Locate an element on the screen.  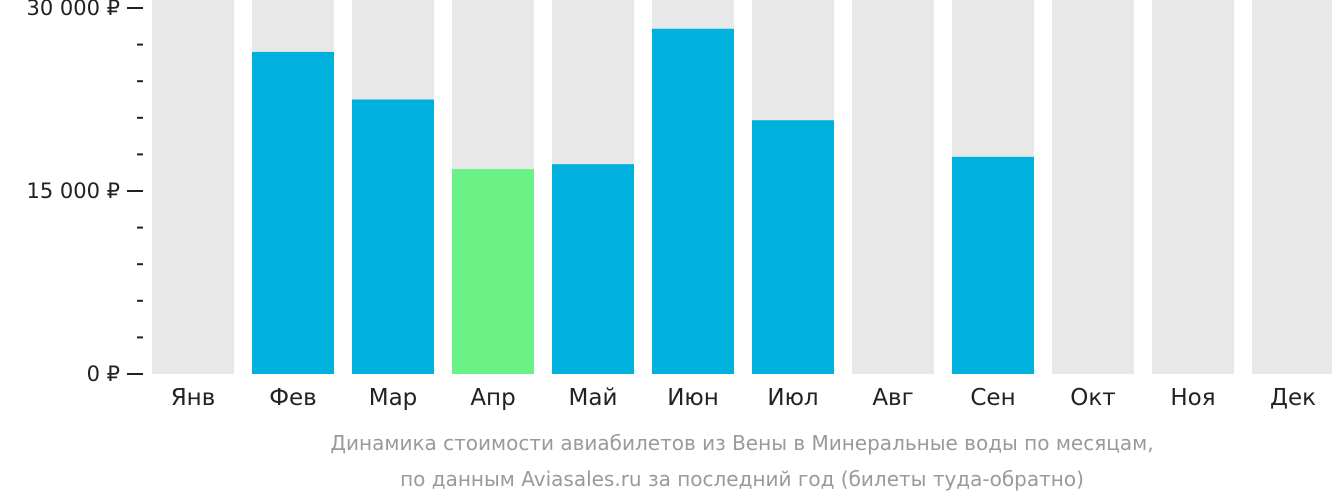
x-tick-label: Окт is located at coordinates (1092, 398).